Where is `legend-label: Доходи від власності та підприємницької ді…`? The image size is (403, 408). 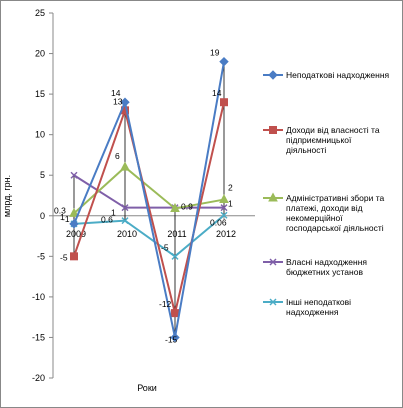
legend-label: Доходи від власності та підприємницької ді… is located at coordinates (333, 140).